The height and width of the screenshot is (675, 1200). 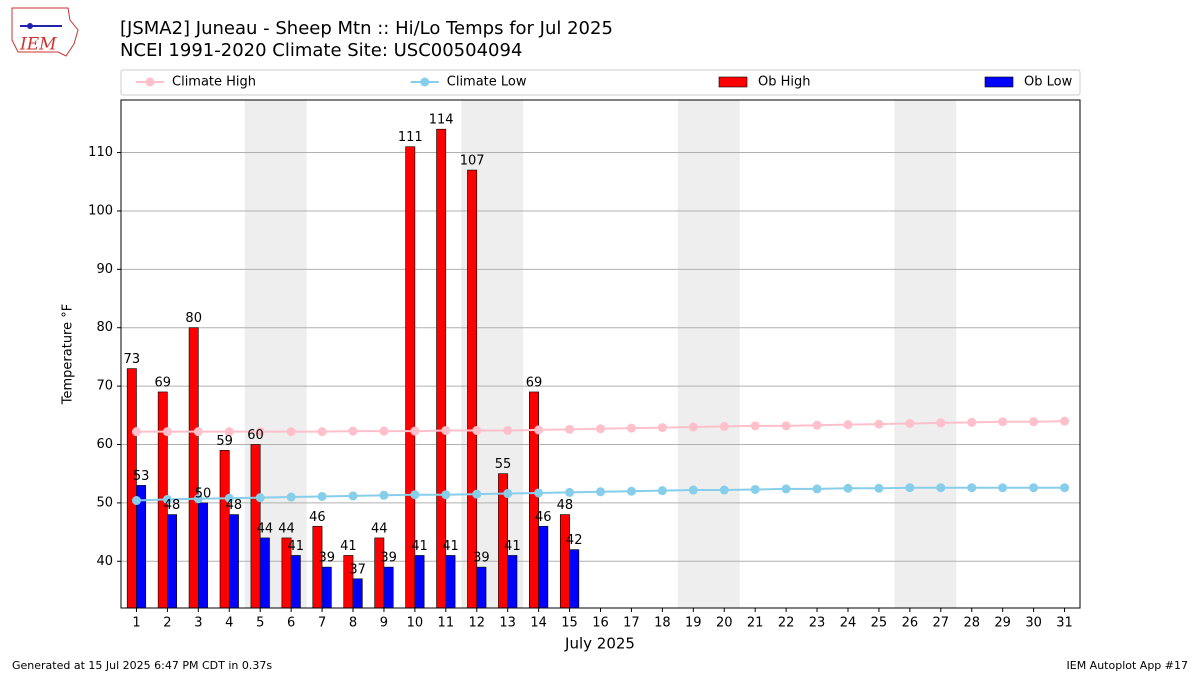 What do you see at coordinates (848, 623) in the screenshot?
I see `x-tick-label: 24` at bounding box center [848, 623].